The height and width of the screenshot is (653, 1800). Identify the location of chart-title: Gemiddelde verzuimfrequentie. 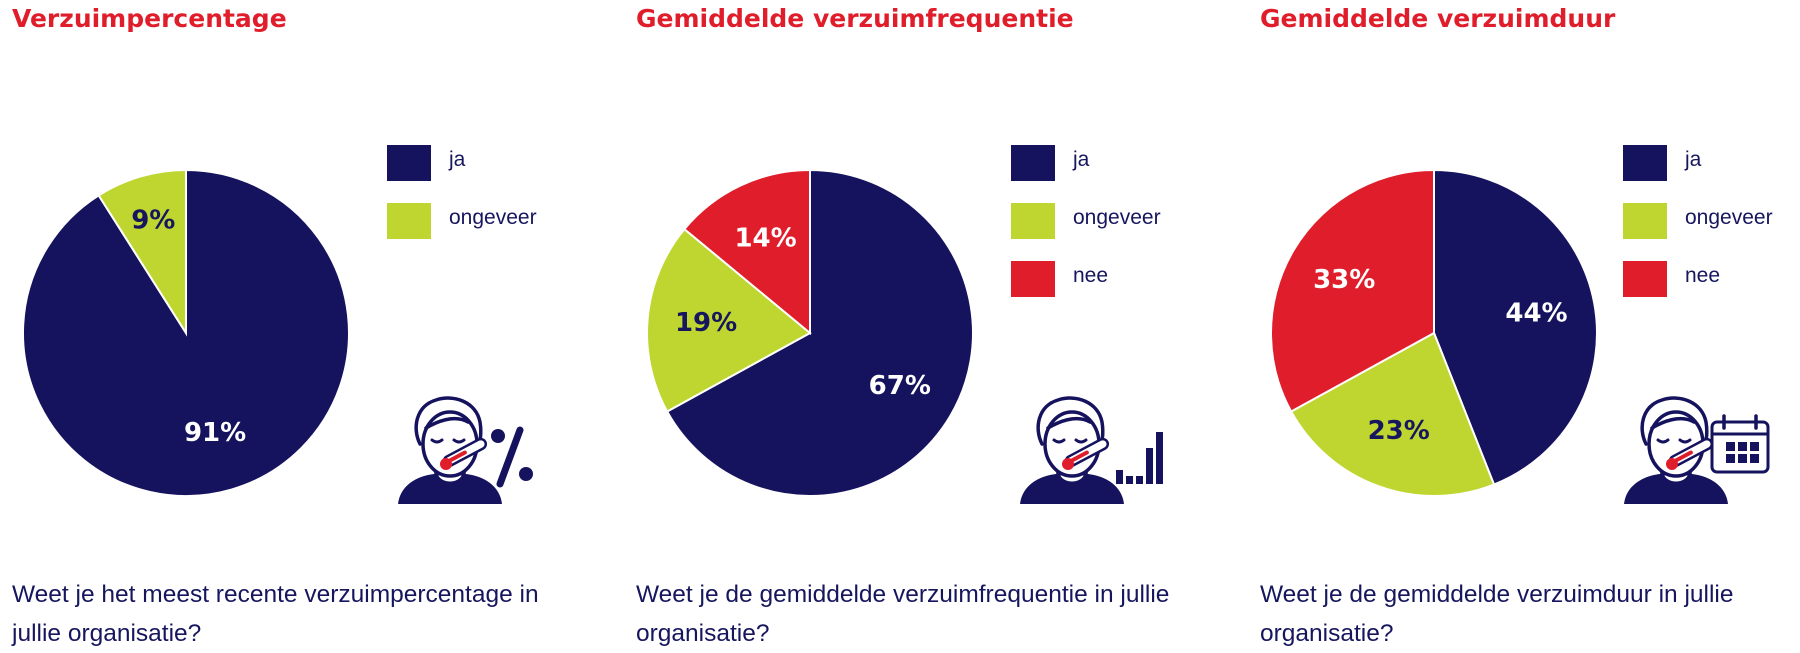
(855, 18).